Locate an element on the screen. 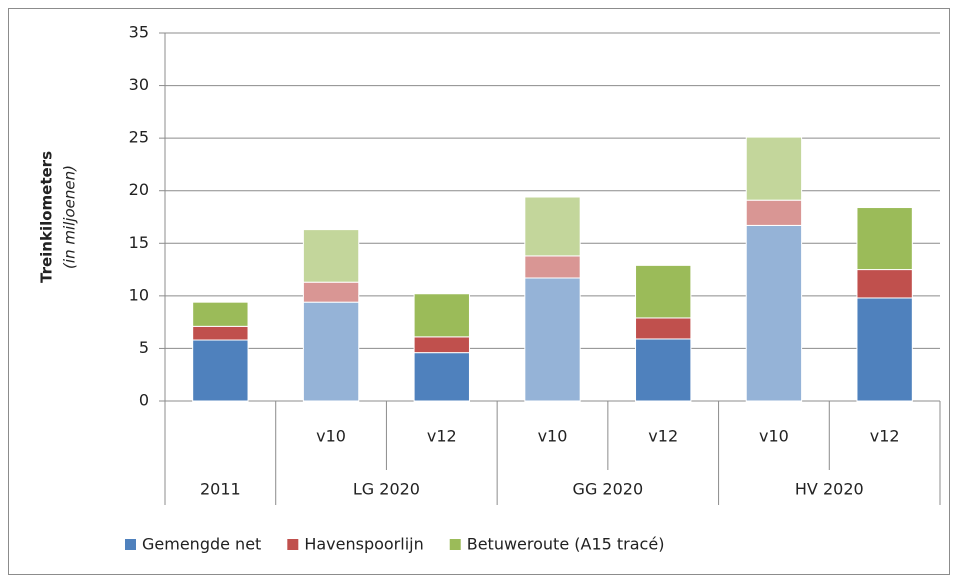 The width and height of the screenshot is (958, 578). group-label: HV 2020 is located at coordinates (829, 489).